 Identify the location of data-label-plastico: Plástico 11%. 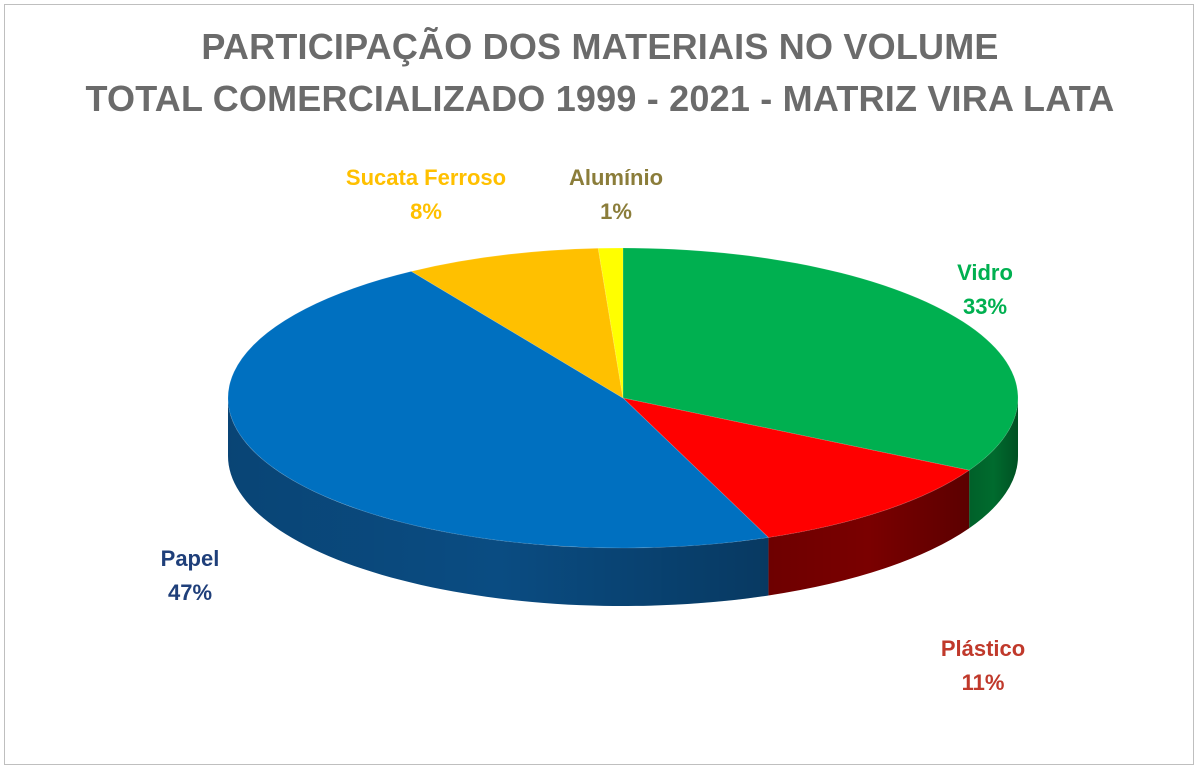
(983, 665).